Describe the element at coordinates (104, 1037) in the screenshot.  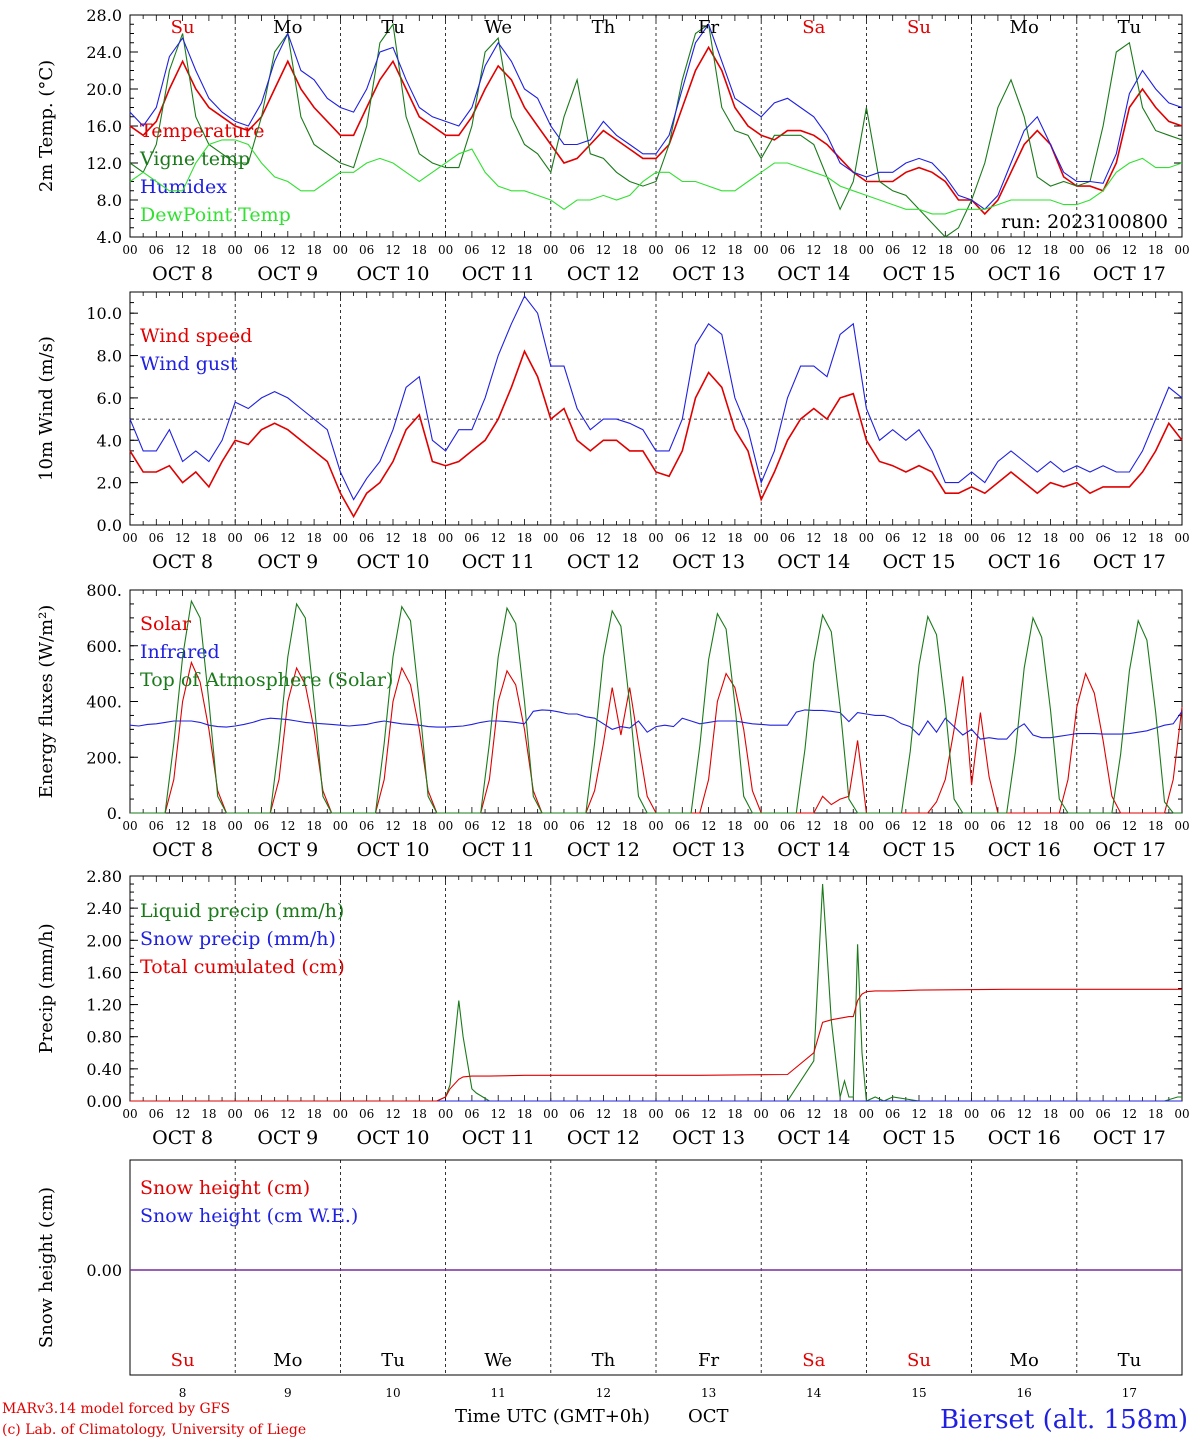
I see `y-tick-label: 0.80` at that location.